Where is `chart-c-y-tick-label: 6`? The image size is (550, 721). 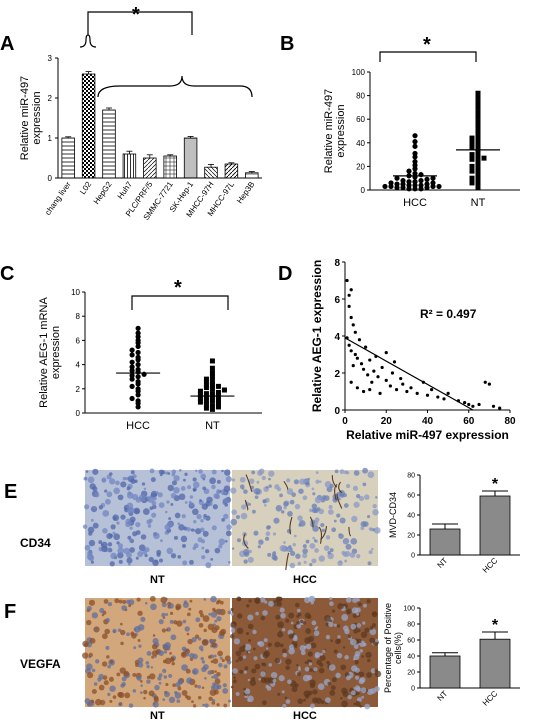 chart-c-y-tick-label: 6 is located at coordinates (78, 340).